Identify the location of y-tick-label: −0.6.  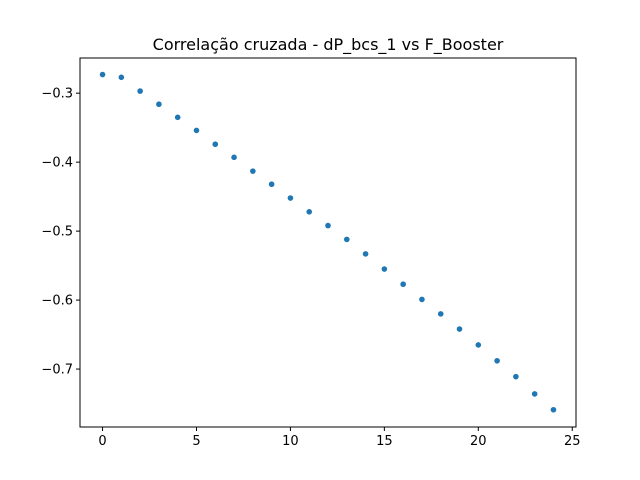
(57, 301).